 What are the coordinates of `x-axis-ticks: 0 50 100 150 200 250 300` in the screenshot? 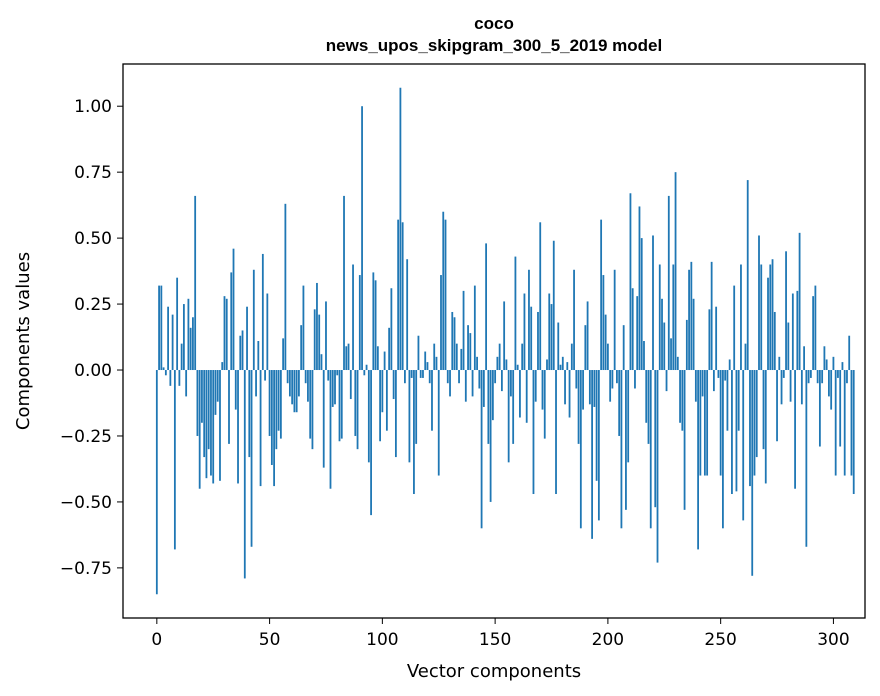 It's located at (500, 634).